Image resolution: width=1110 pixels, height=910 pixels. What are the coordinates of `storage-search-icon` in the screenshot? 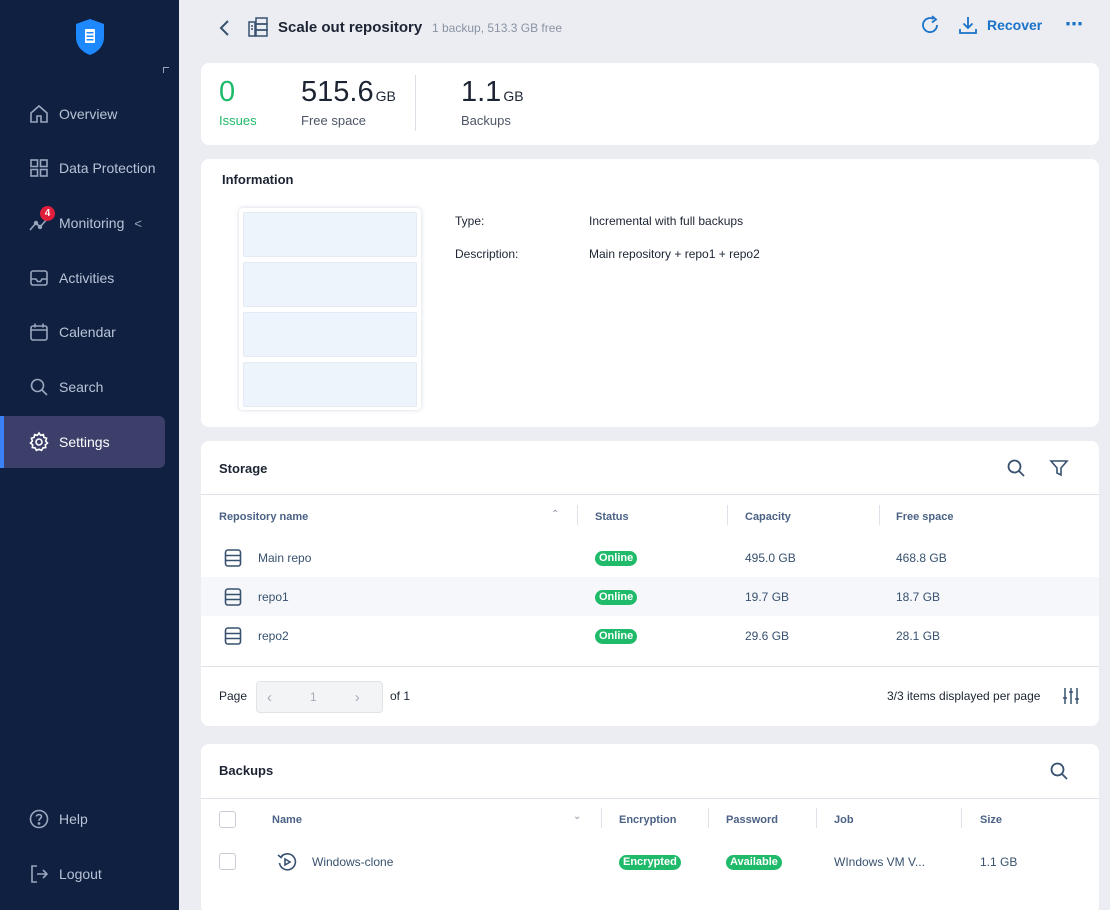 It's located at (1016, 468).